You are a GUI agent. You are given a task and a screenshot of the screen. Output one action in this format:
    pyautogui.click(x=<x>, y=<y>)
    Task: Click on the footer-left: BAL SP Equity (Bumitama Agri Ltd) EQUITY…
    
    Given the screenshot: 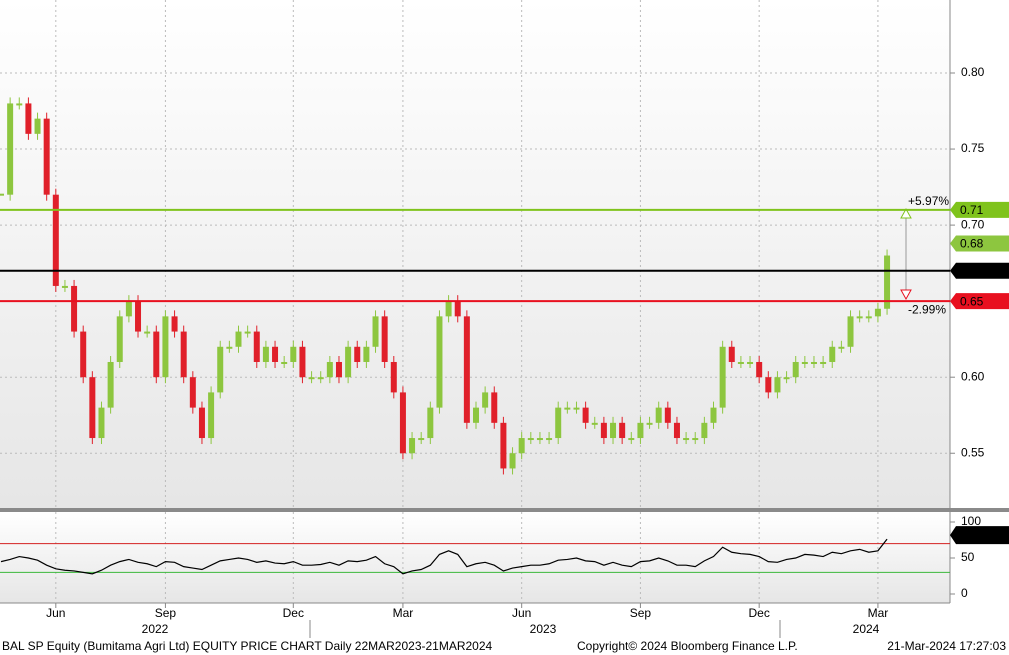 What is the action you would take?
    pyautogui.click(x=247, y=646)
    